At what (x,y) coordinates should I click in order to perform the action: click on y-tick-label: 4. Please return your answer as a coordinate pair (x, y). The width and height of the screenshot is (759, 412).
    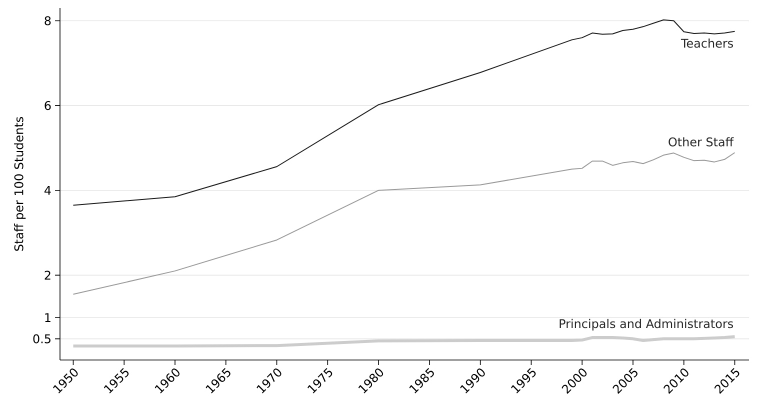
    Looking at the image, I should click on (47, 190).